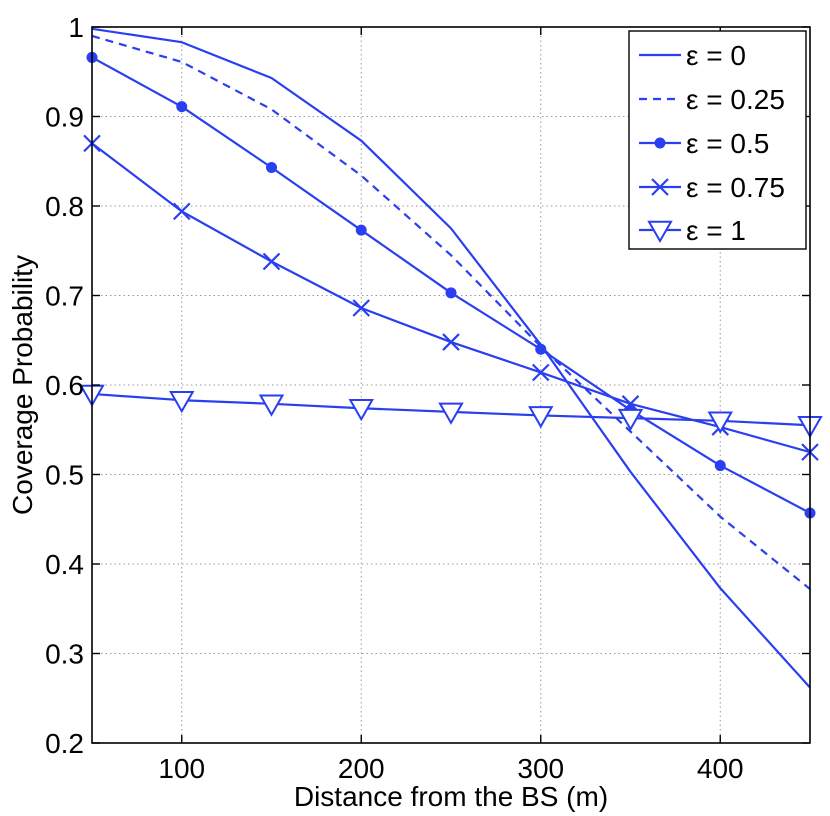 Image resolution: width=830 pixels, height=816 pixels. What do you see at coordinates (735, 187) in the screenshot?
I see `legend-label: ε = 0.75` at bounding box center [735, 187].